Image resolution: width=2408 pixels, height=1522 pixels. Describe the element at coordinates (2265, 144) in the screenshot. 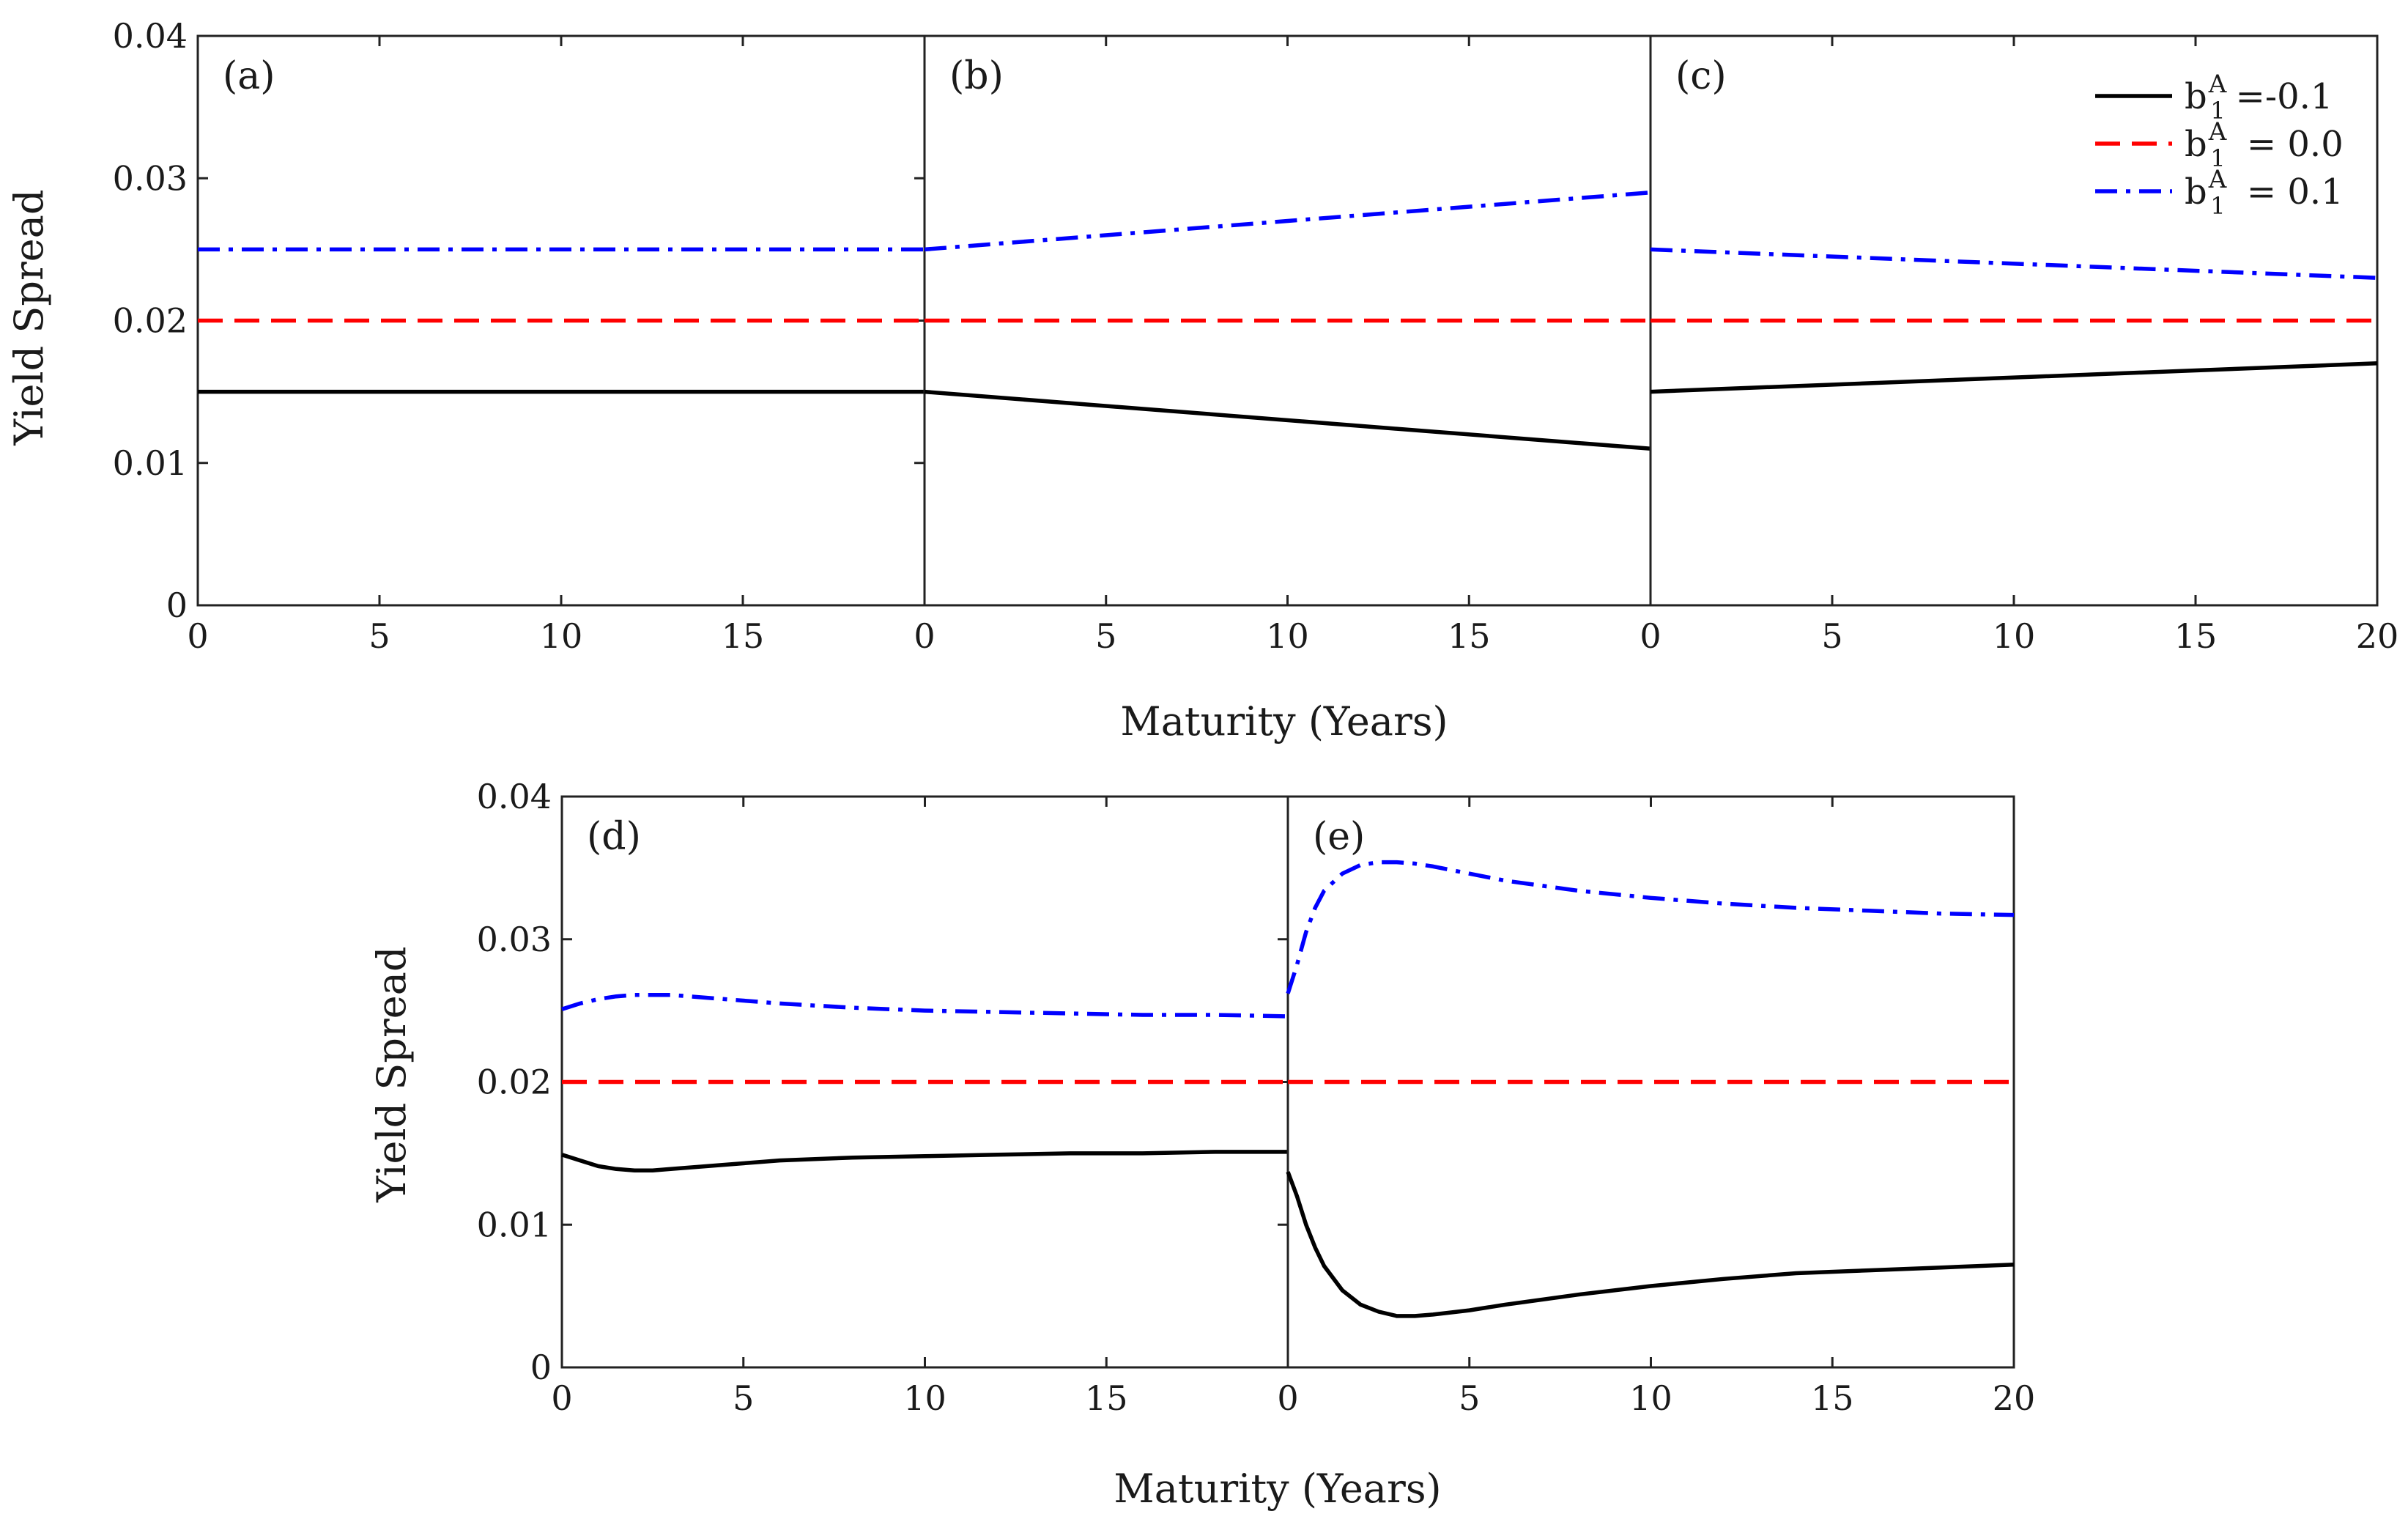

I see `legend-entry-label: bA 1 = 0.0` at that location.